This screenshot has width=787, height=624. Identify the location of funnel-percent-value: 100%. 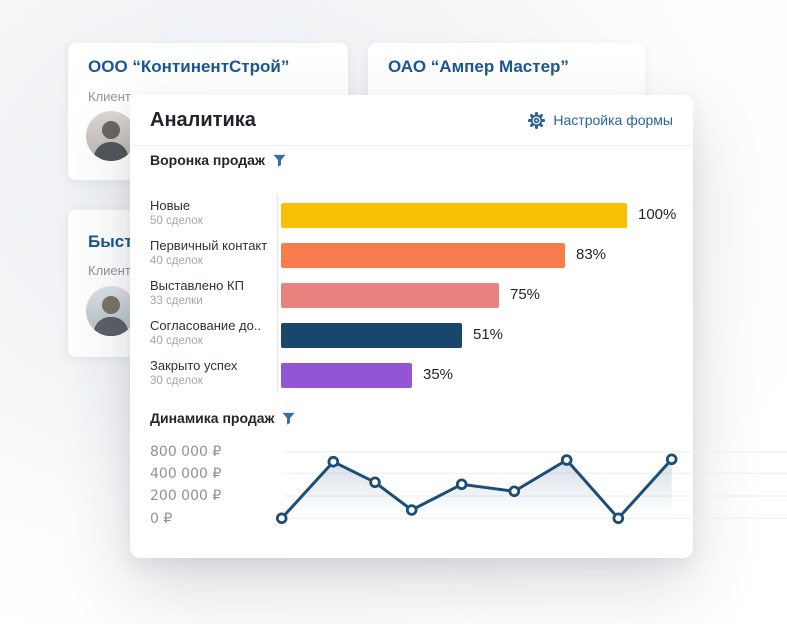
(657, 214).